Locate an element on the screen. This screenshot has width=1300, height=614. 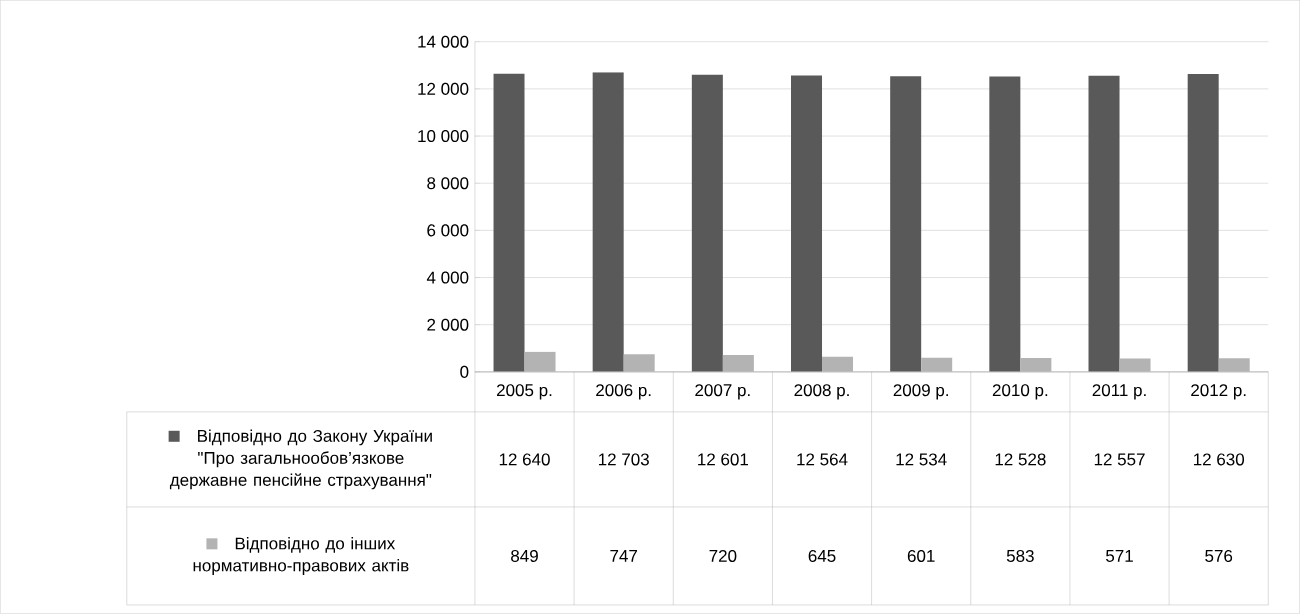
data-label: 601 is located at coordinates (921, 556).